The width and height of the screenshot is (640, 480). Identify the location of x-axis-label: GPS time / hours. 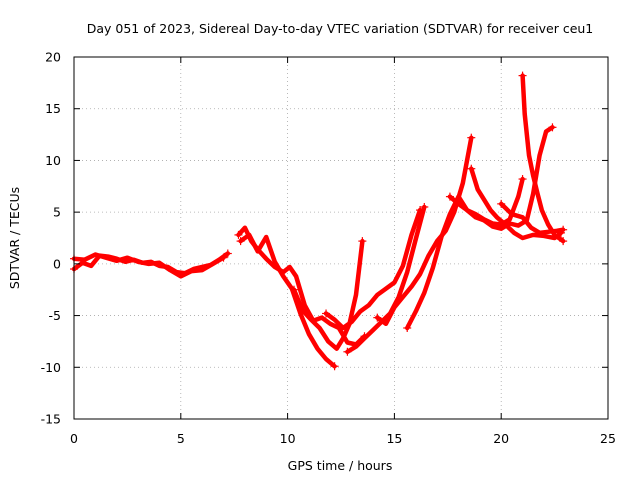
(340, 465).